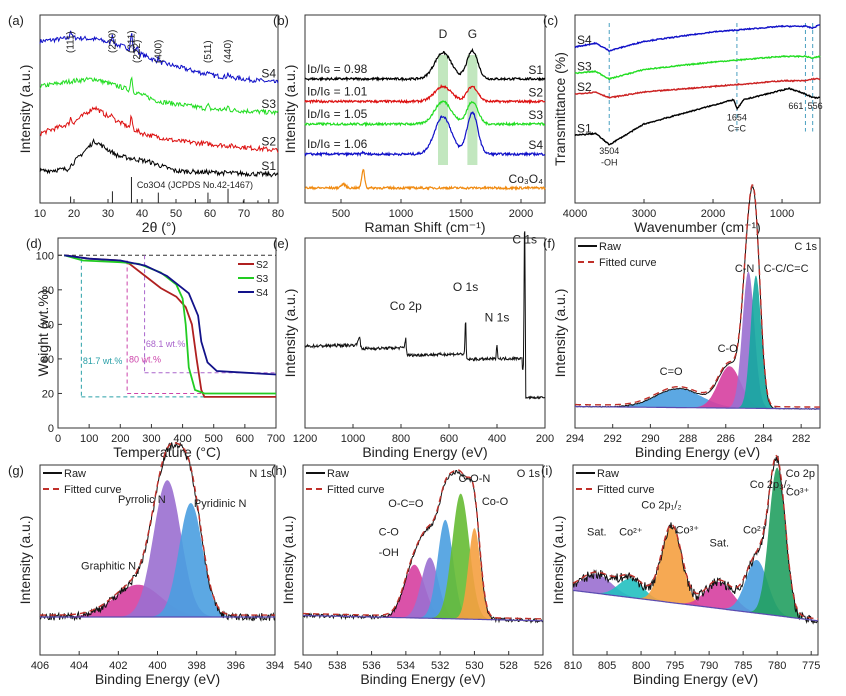  I want to click on y-tick-label: 80, so click(48, 291).